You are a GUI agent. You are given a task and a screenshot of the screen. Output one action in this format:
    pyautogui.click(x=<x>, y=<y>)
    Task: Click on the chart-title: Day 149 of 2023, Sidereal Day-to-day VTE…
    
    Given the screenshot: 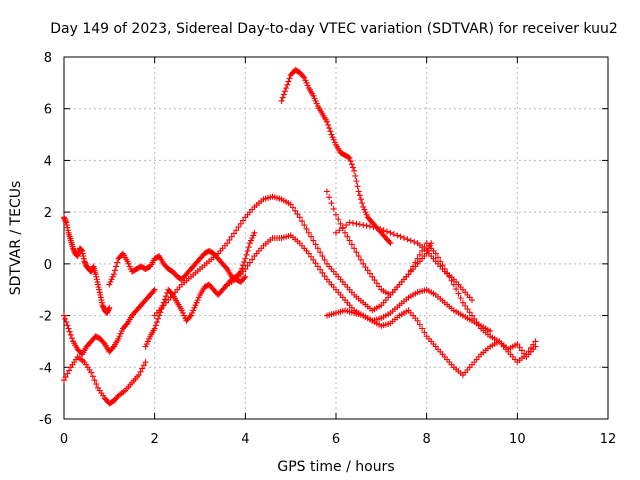 What is the action you would take?
    pyautogui.click(x=334, y=29)
    